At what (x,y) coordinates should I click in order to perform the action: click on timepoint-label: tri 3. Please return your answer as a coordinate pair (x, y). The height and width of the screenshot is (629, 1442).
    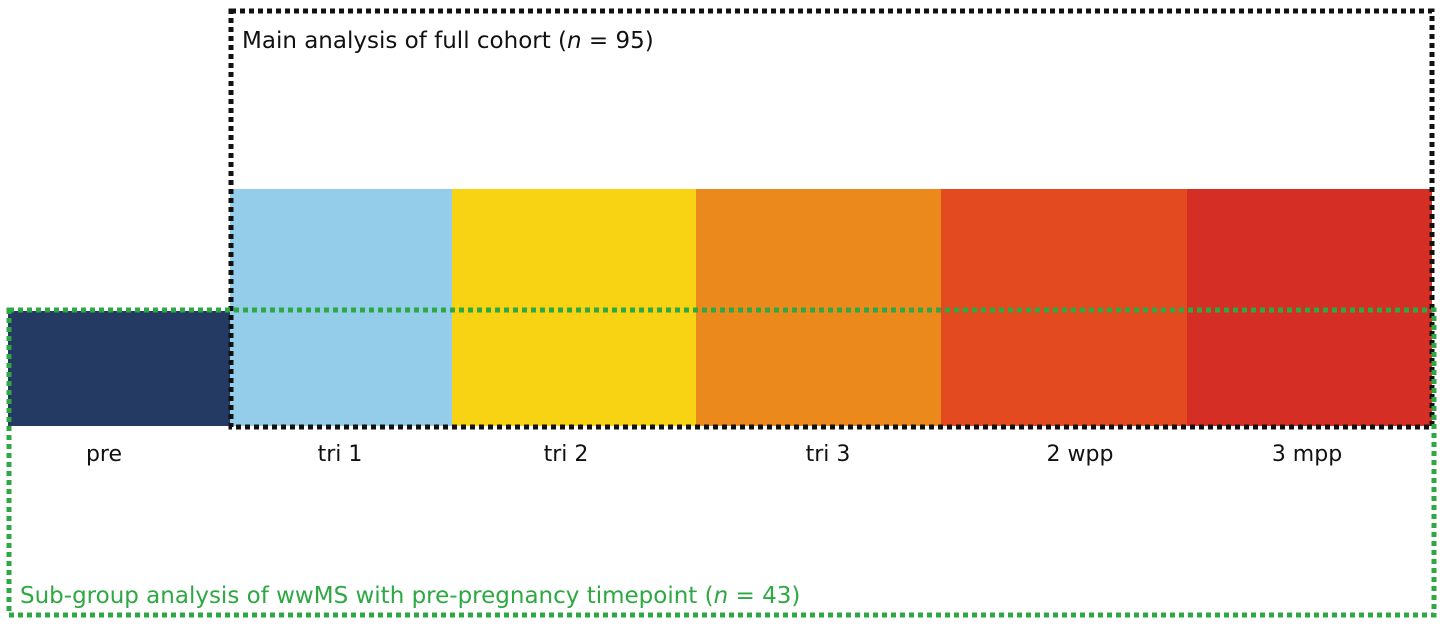
    Looking at the image, I should click on (828, 454).